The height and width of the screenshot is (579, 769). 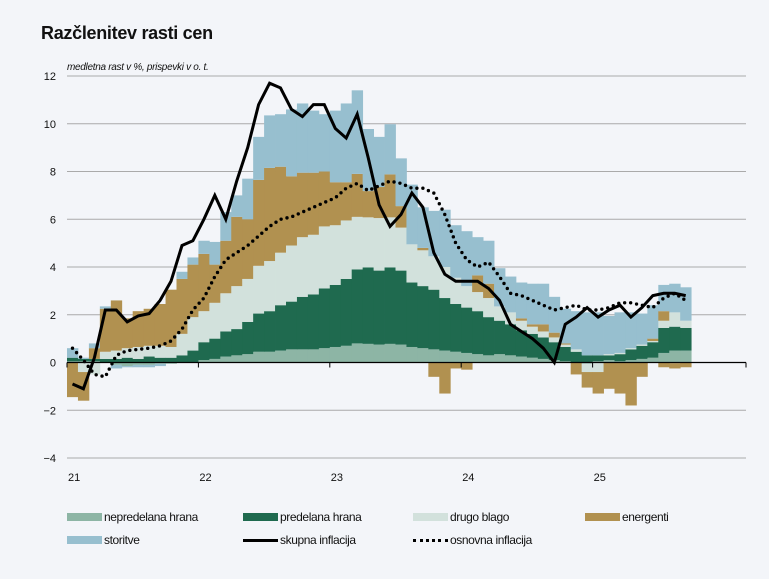 What do you see at coordinates (49, 459) in the screenshot?
I see `y-tick-label: −4` at bounding box center [49, 459].